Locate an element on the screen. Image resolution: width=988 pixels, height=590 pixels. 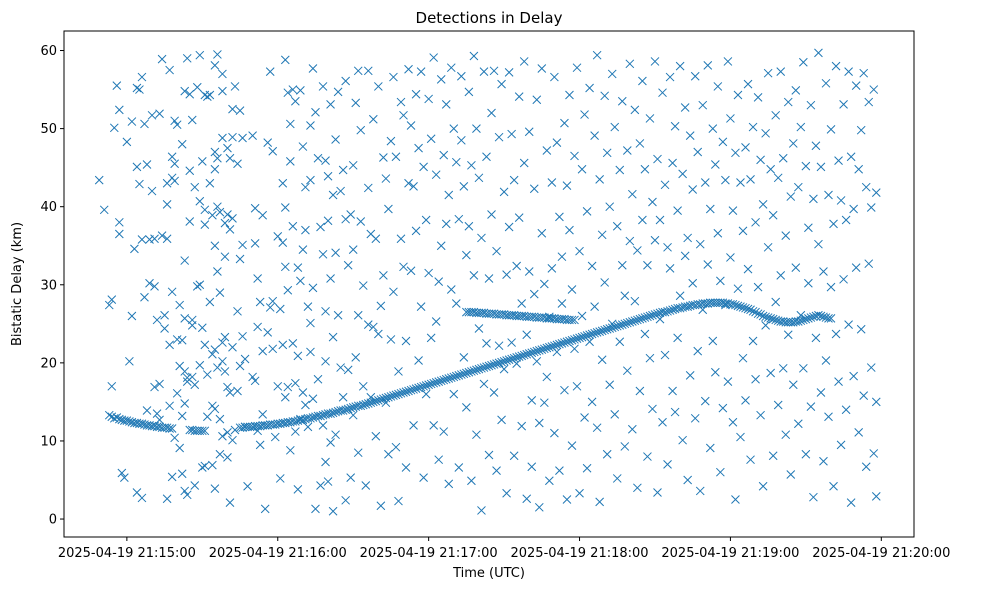
chart-title: Detections in Delay is located at coordinates (489, 18).